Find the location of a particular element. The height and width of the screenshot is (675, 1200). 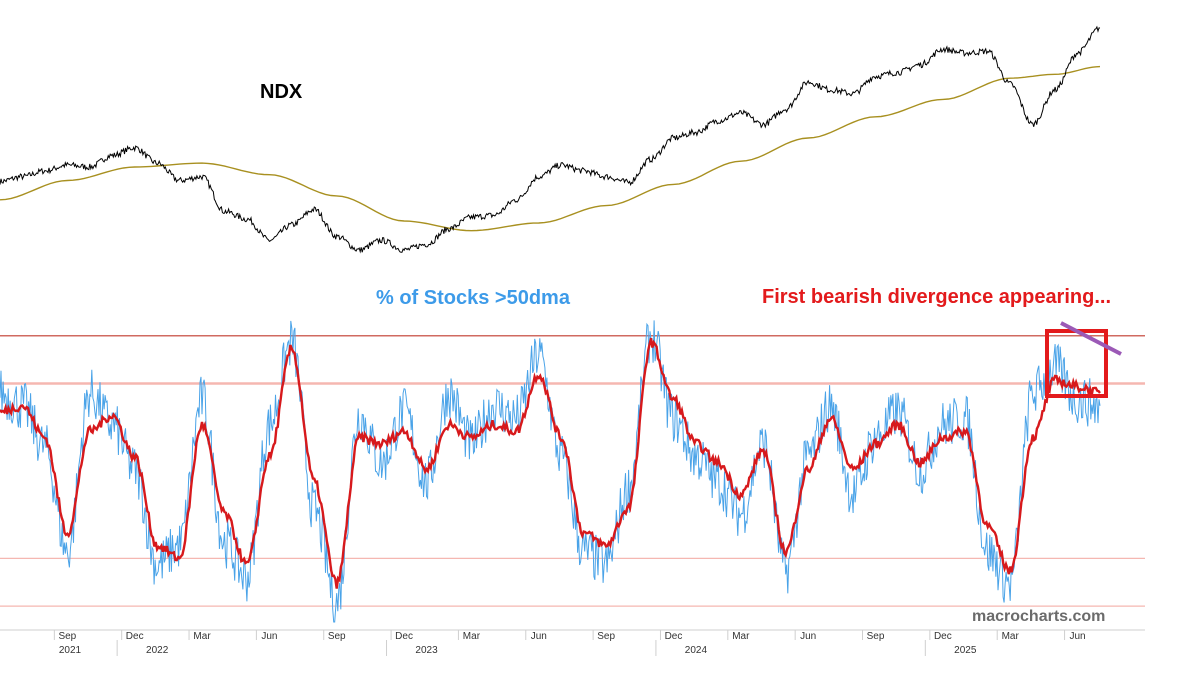

year-tick-label: 2025 is located at coordinates (965, 650).